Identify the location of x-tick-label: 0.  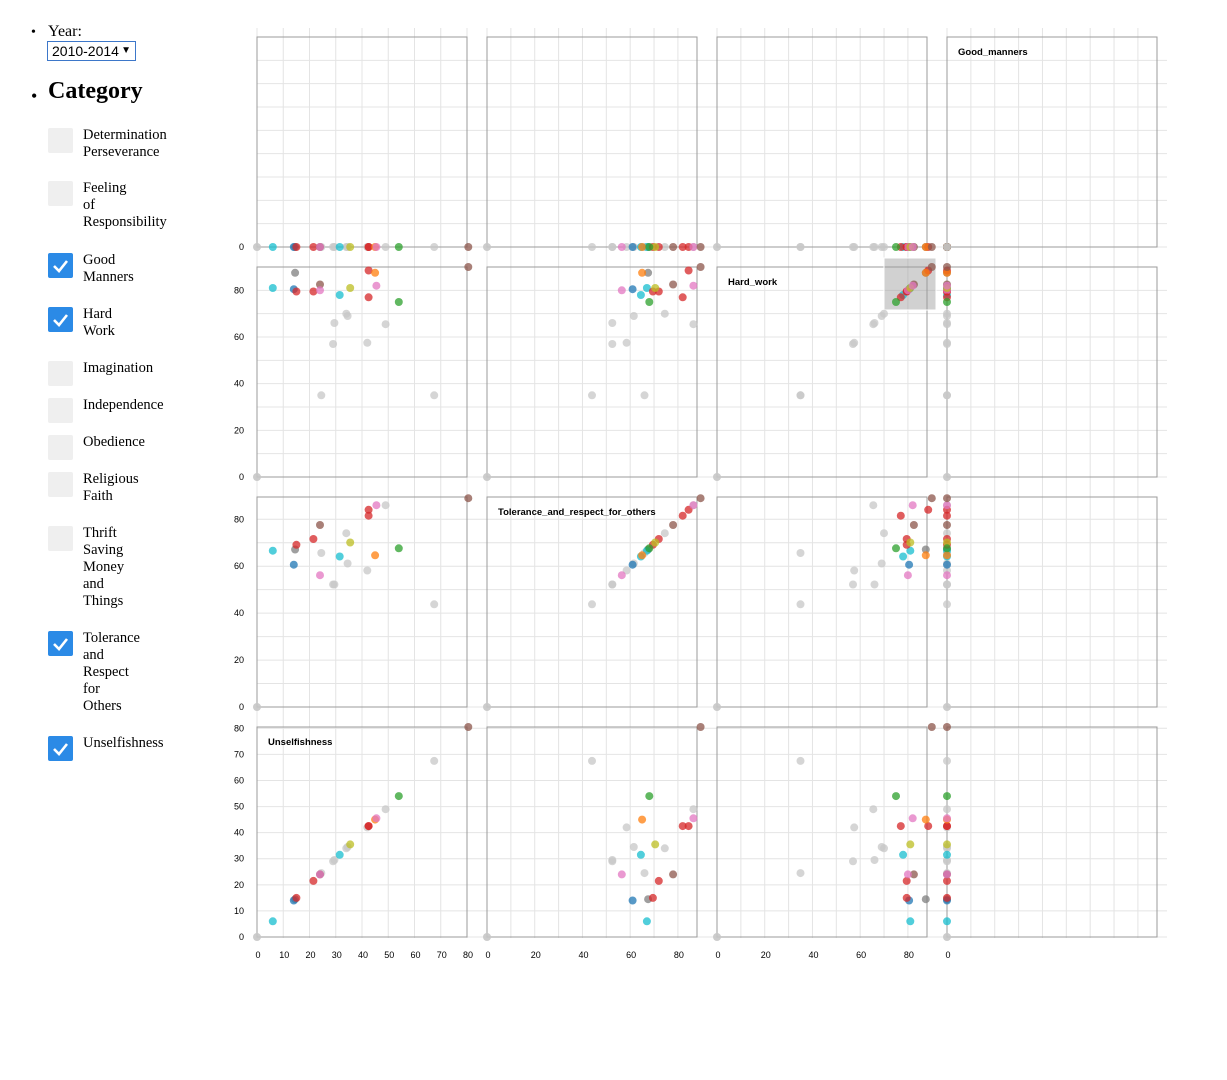
(717, 955).